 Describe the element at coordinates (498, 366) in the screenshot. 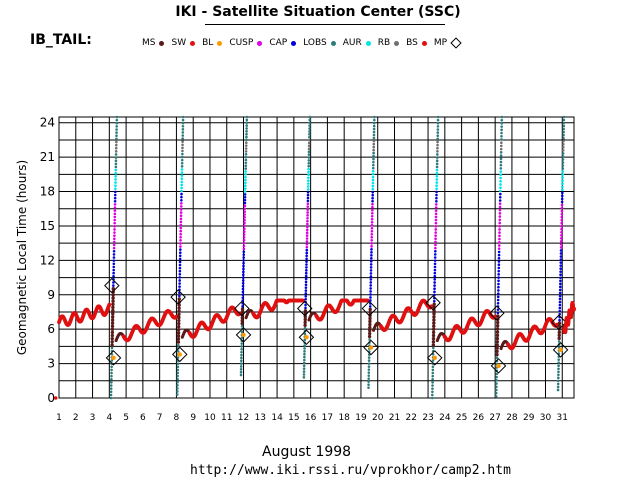

I see `magnetopause-marker` at that location.